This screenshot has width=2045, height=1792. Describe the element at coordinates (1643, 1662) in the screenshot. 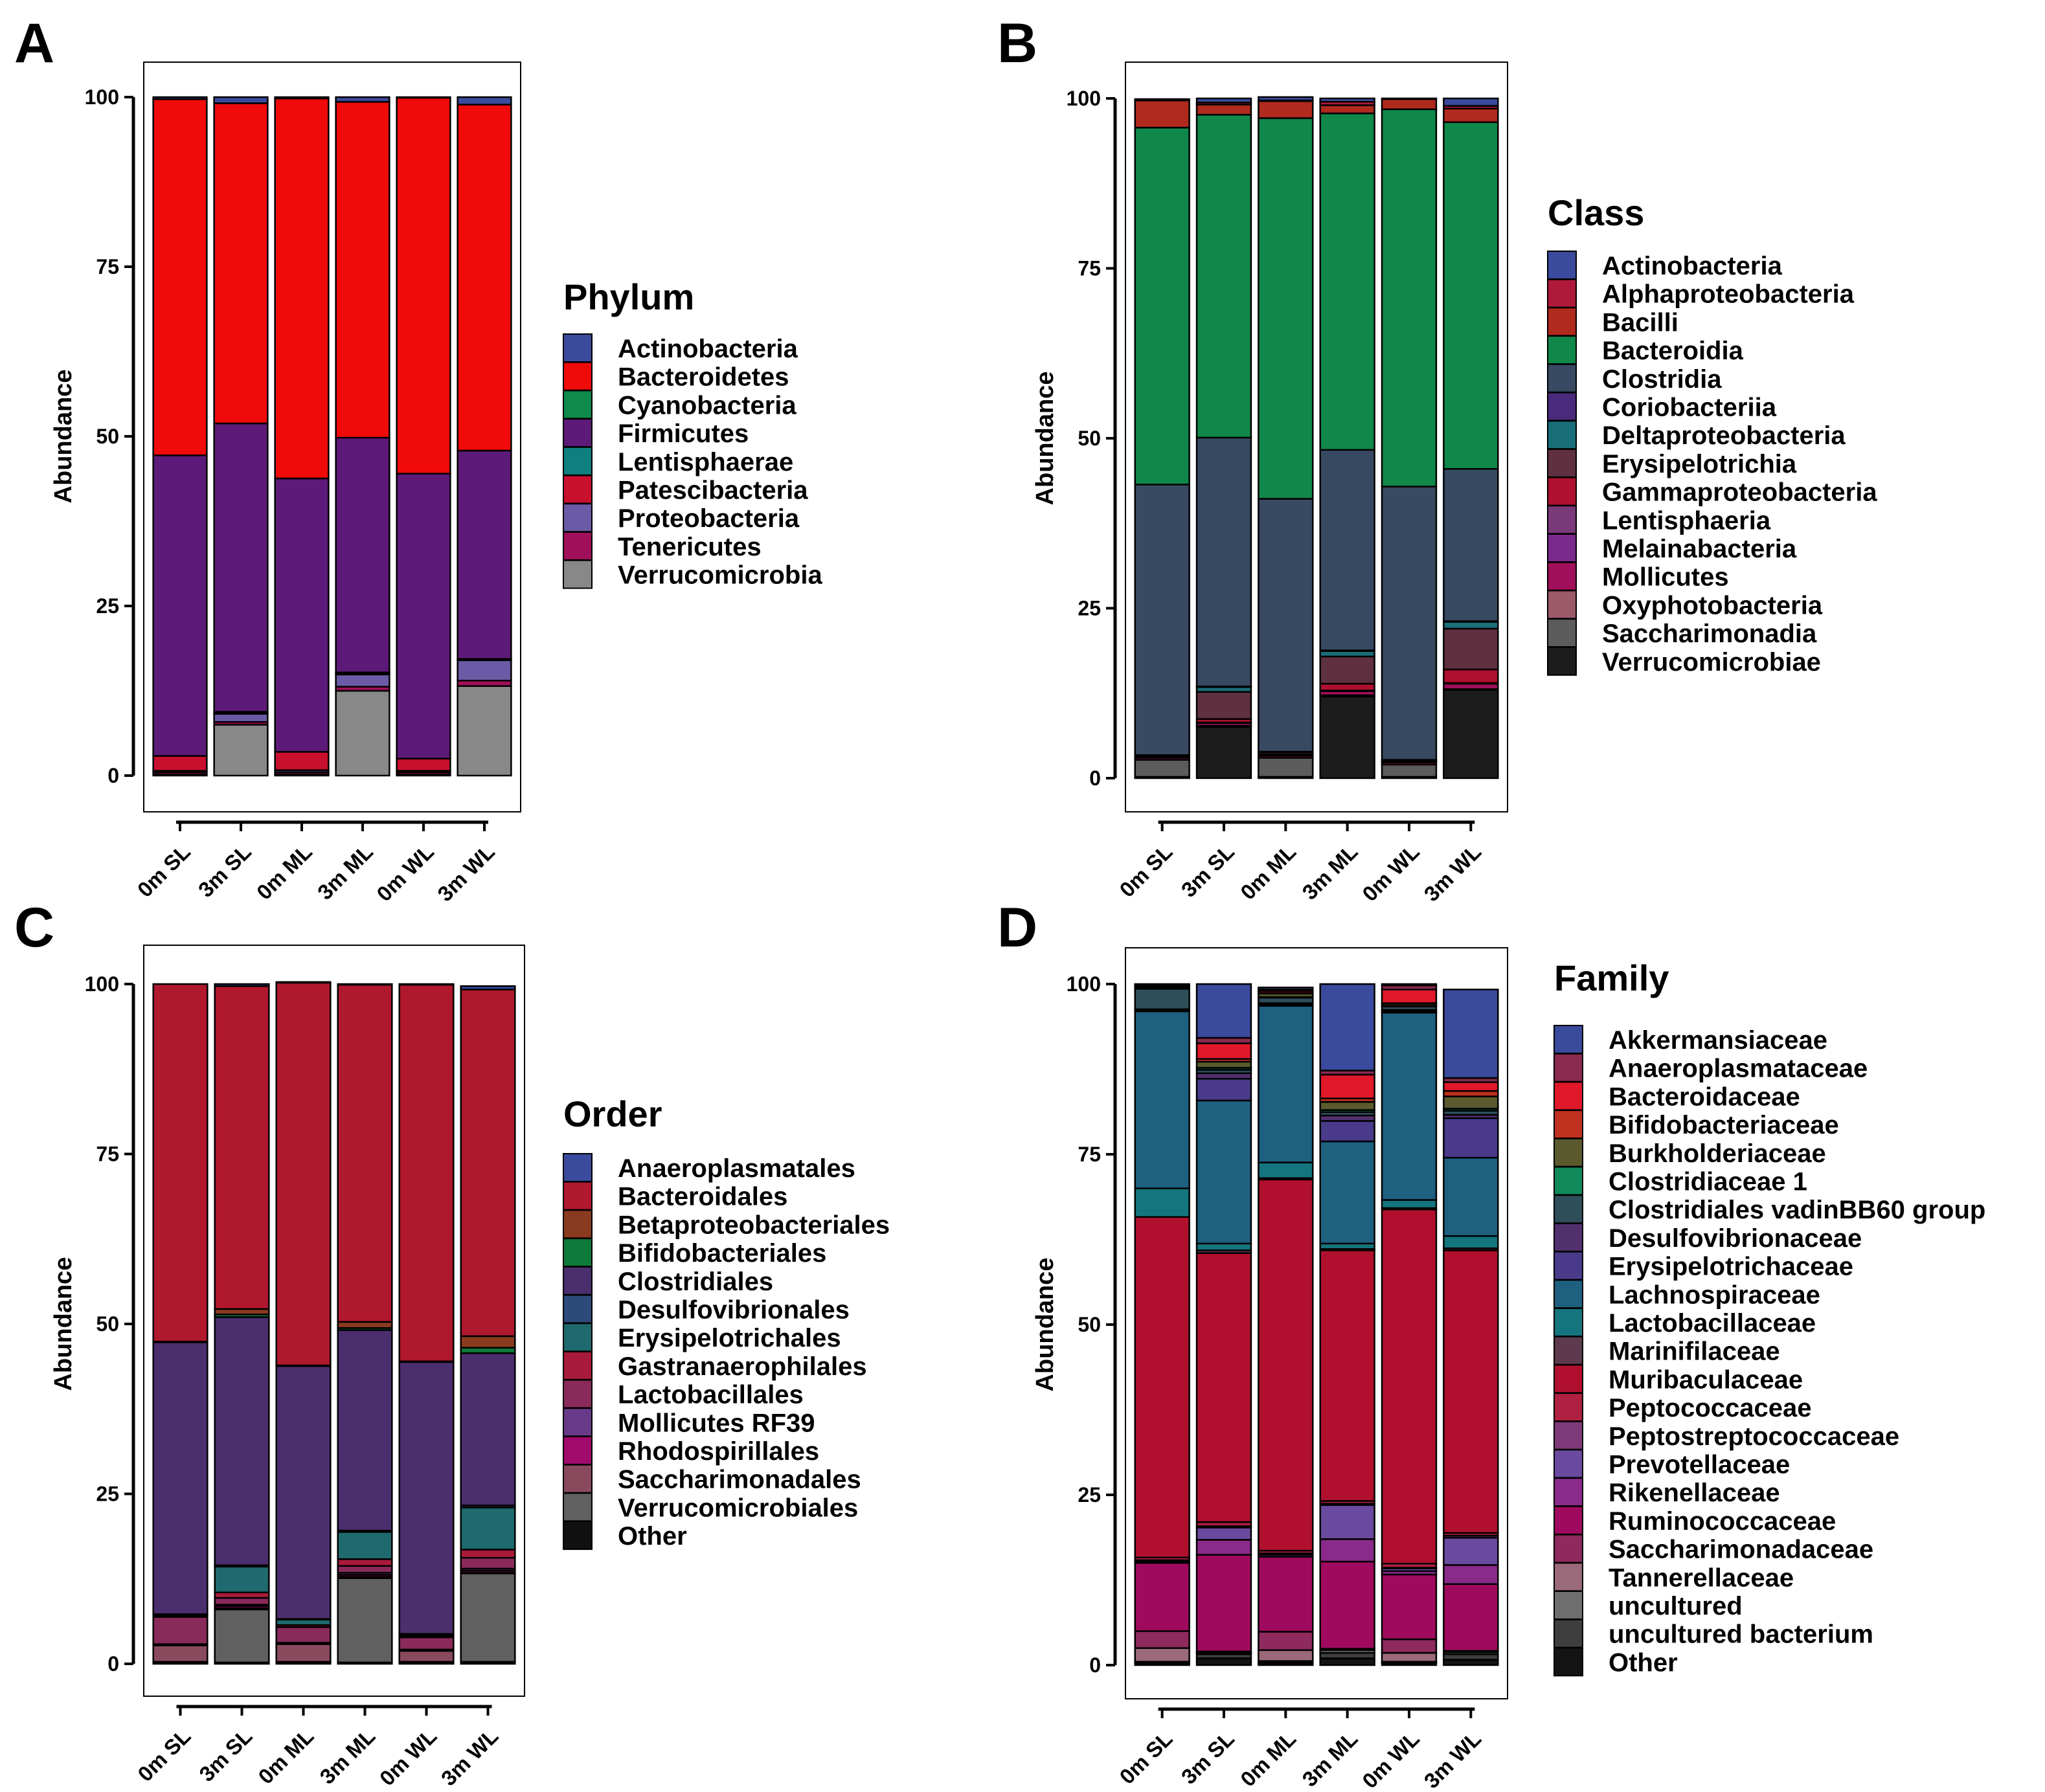

I see `legend-label: Other` at that location.